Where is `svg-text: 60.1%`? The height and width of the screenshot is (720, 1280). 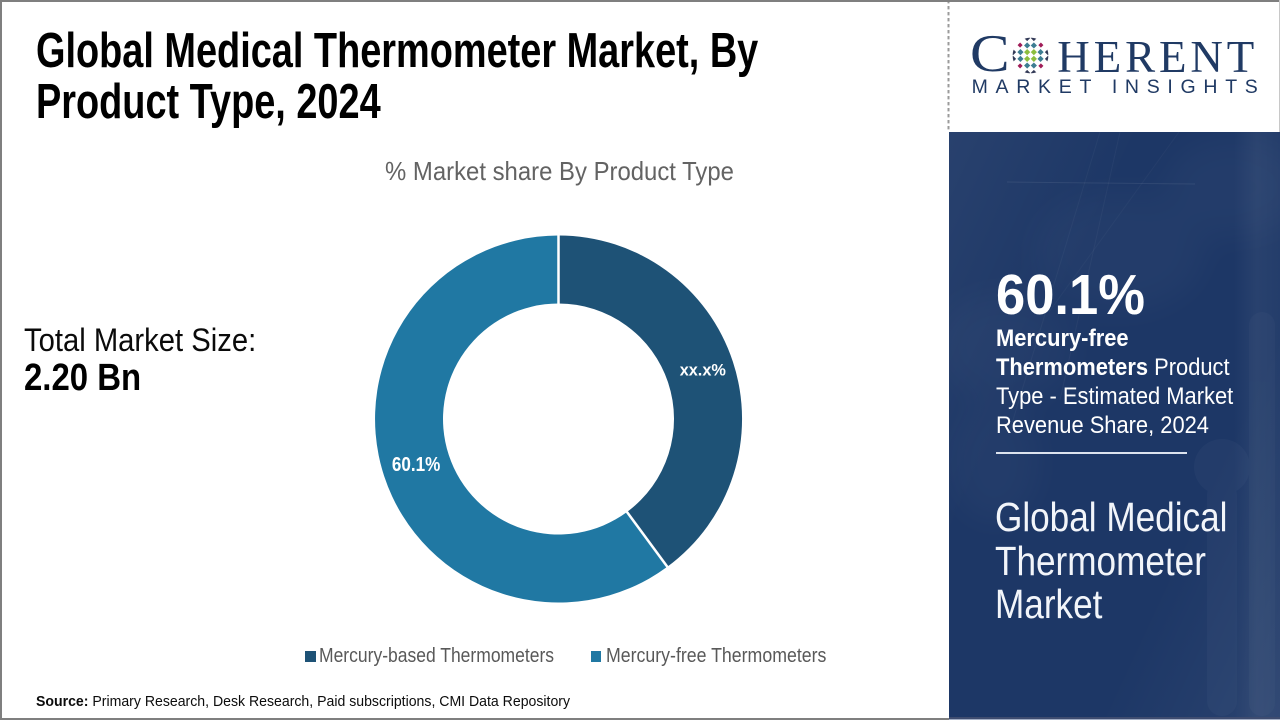 svg-text: 60.1% is located at coordinates (416, 465).